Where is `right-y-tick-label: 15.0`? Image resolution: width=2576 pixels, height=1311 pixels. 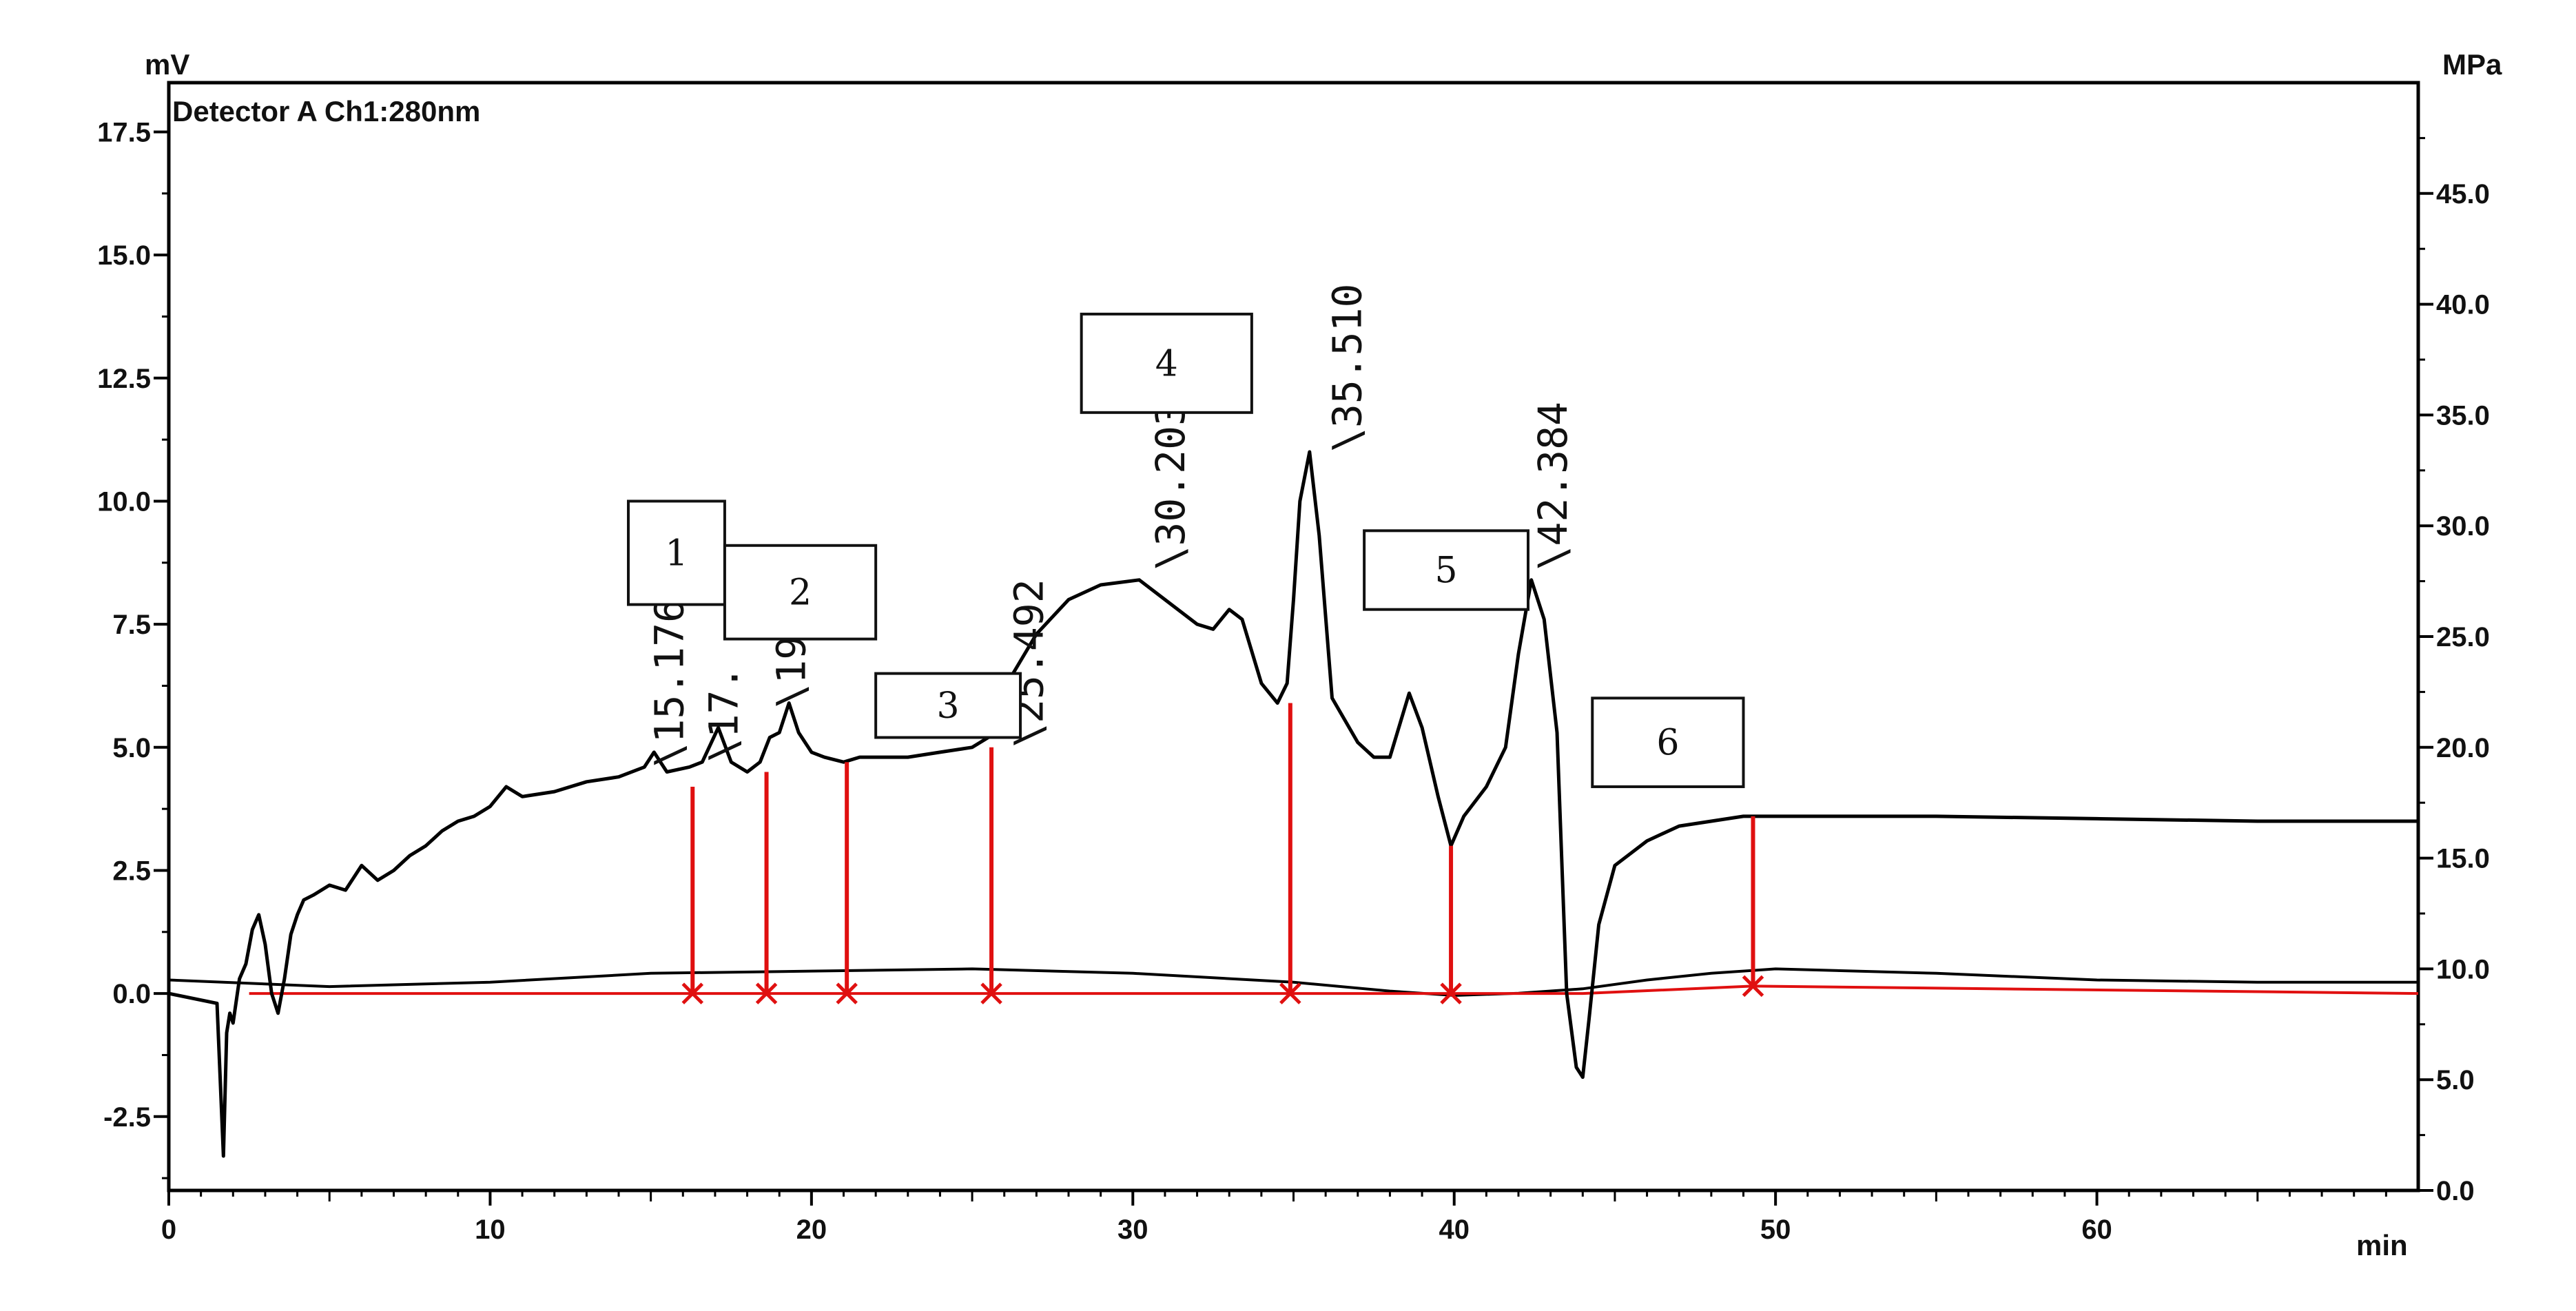
right-y-tick-label: 15.0 is located at coordinates (2463, 859).